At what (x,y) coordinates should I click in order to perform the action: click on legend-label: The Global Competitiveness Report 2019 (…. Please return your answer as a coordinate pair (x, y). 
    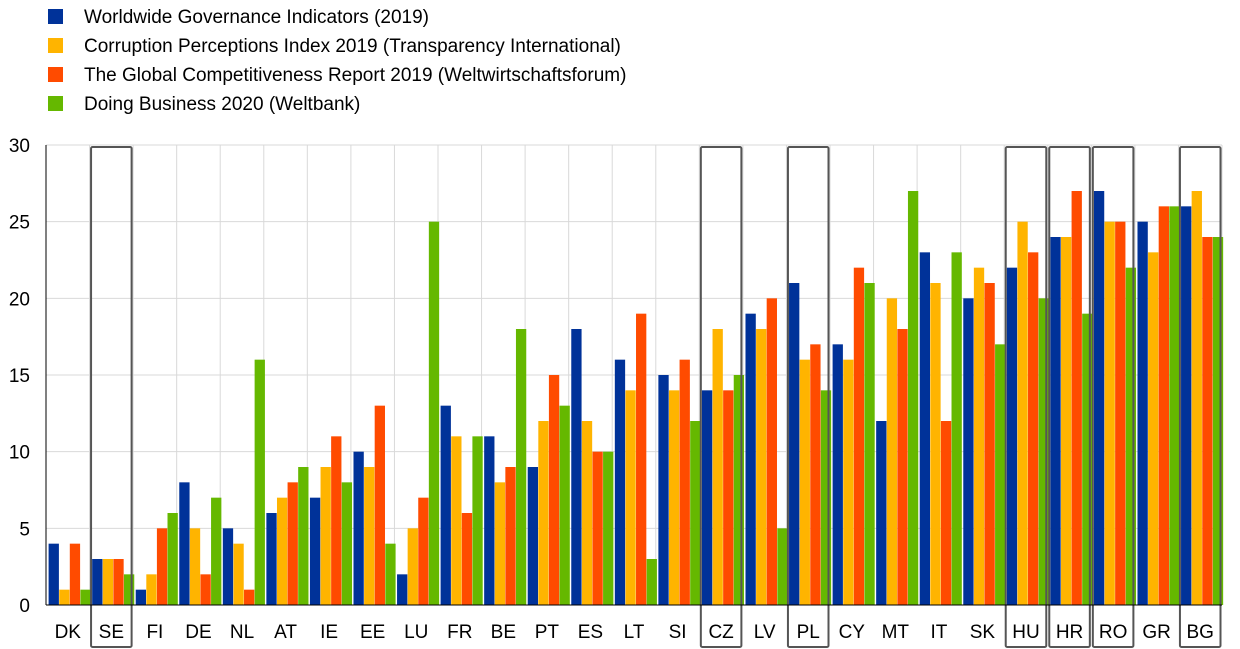
    Looking at the image, I should click on (355, 75).